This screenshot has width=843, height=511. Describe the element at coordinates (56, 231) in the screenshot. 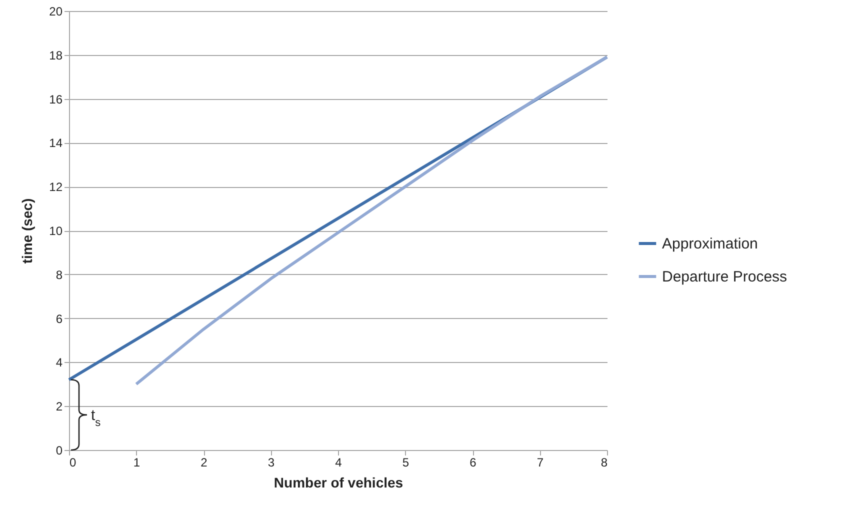

I see `y-tick-label: 10` at that location.